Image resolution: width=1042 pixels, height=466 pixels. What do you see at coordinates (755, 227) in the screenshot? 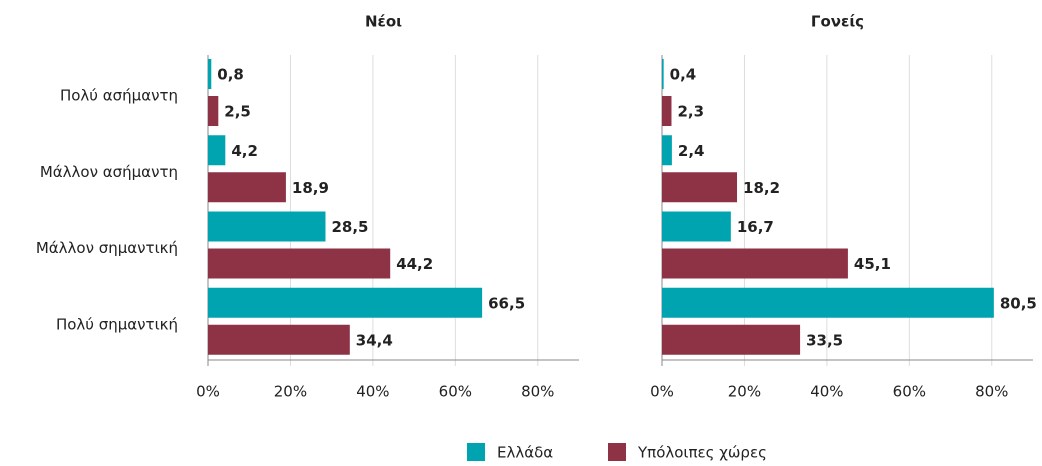
I see `value-label: 16,7` at bounding box center [755, 227].